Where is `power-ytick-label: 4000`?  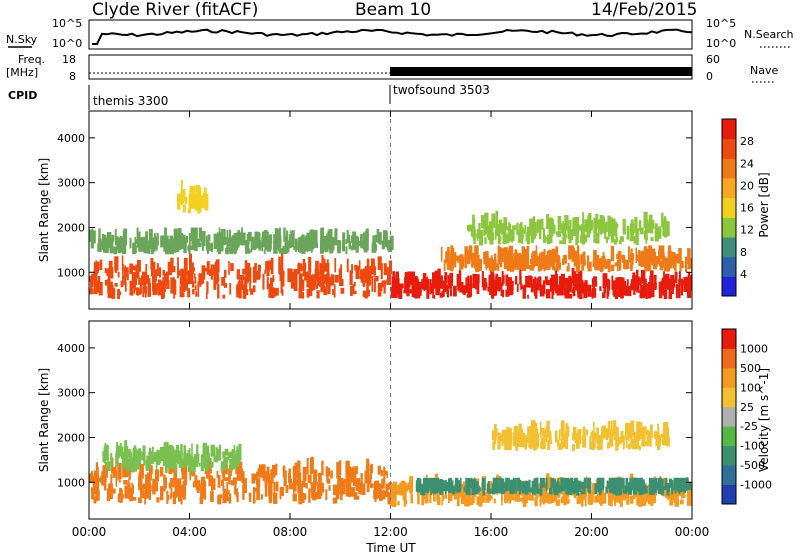 power-ytick-label: 4000 is located at coordinates (71, 138).